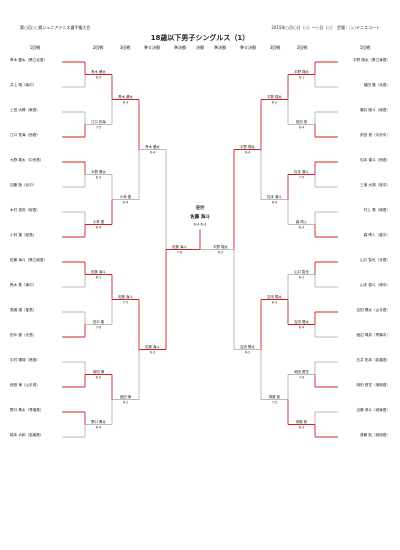 This screenshot has width=400, height=550. I want to click on score: 6-0, so click(98, 378).